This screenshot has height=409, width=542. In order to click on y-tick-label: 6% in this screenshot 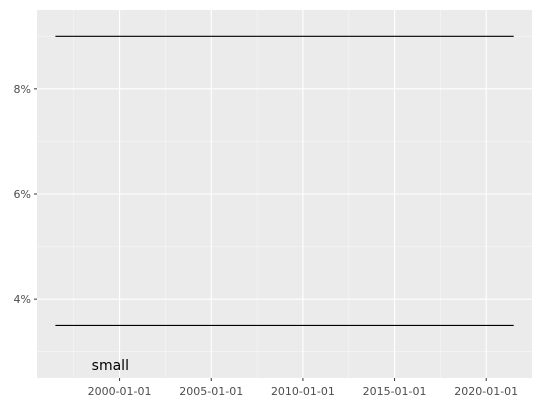, I will do `click(22, 194)`.